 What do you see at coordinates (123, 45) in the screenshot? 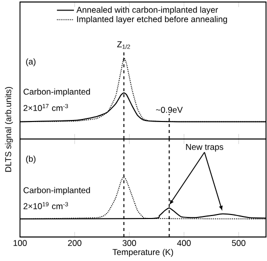
I see `ref-line-label: Z$_{1/2}$` at bounding box center [123, 45].